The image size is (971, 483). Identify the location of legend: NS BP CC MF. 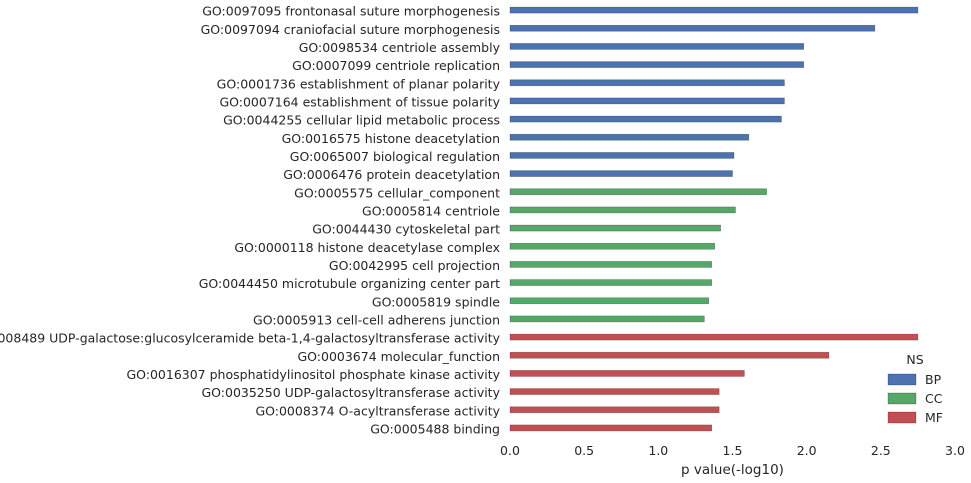
(915, 388).